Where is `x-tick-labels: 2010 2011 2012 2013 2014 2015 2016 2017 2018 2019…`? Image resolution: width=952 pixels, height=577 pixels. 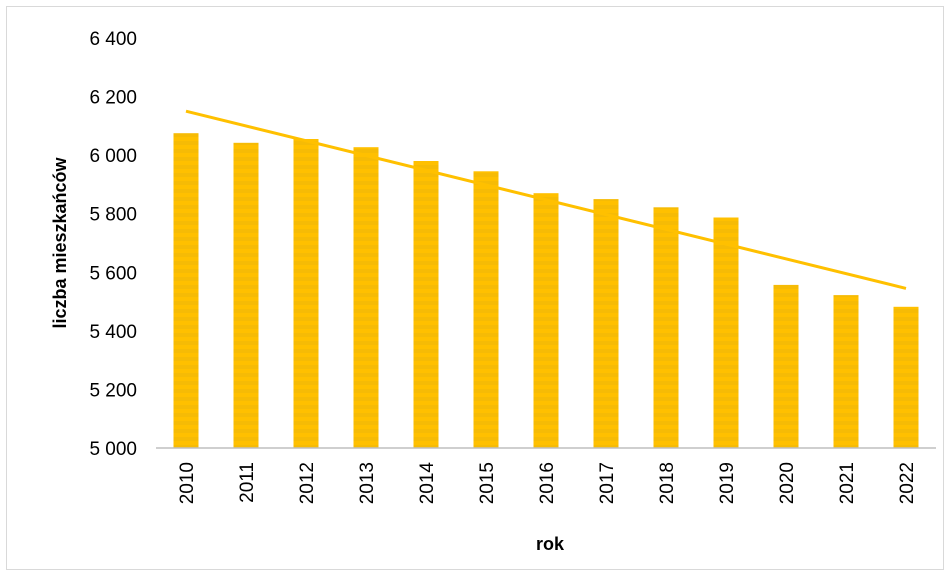 x-tick-labels: 2010 2011 2012 2013 2014 2015 2016 2017 2018 2019… is located at coordinates (547, 483).